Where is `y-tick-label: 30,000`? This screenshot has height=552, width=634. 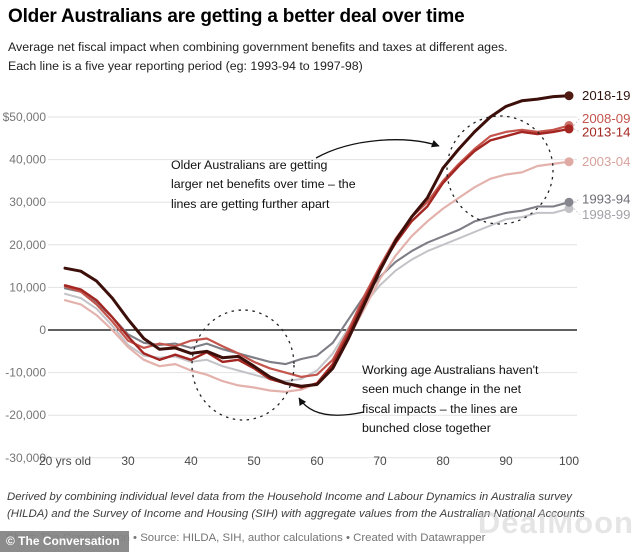
y-tick-label: 30,000 is located at coordinates (27, 202).